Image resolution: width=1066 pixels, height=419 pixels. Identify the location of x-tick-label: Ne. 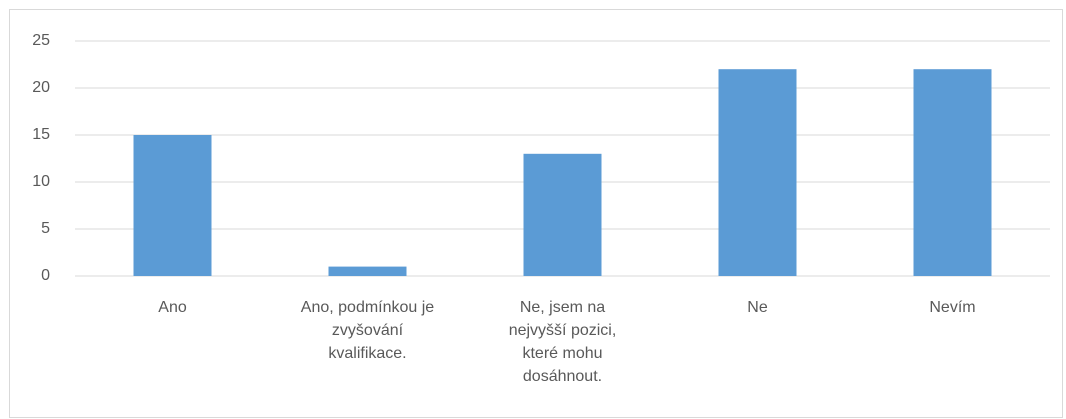
(757, 307).